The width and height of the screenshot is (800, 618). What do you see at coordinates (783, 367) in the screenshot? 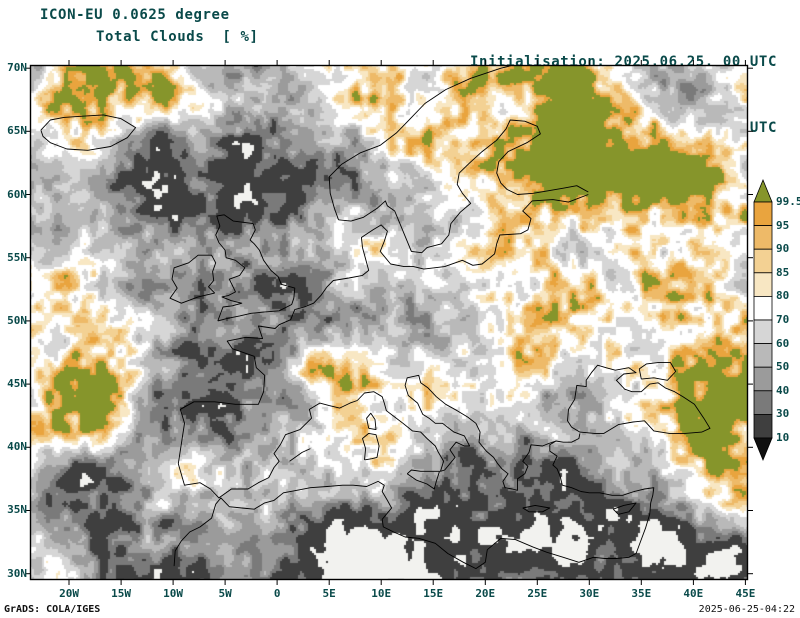
I see `legend-label: 50` at bounding box center [783, 367].